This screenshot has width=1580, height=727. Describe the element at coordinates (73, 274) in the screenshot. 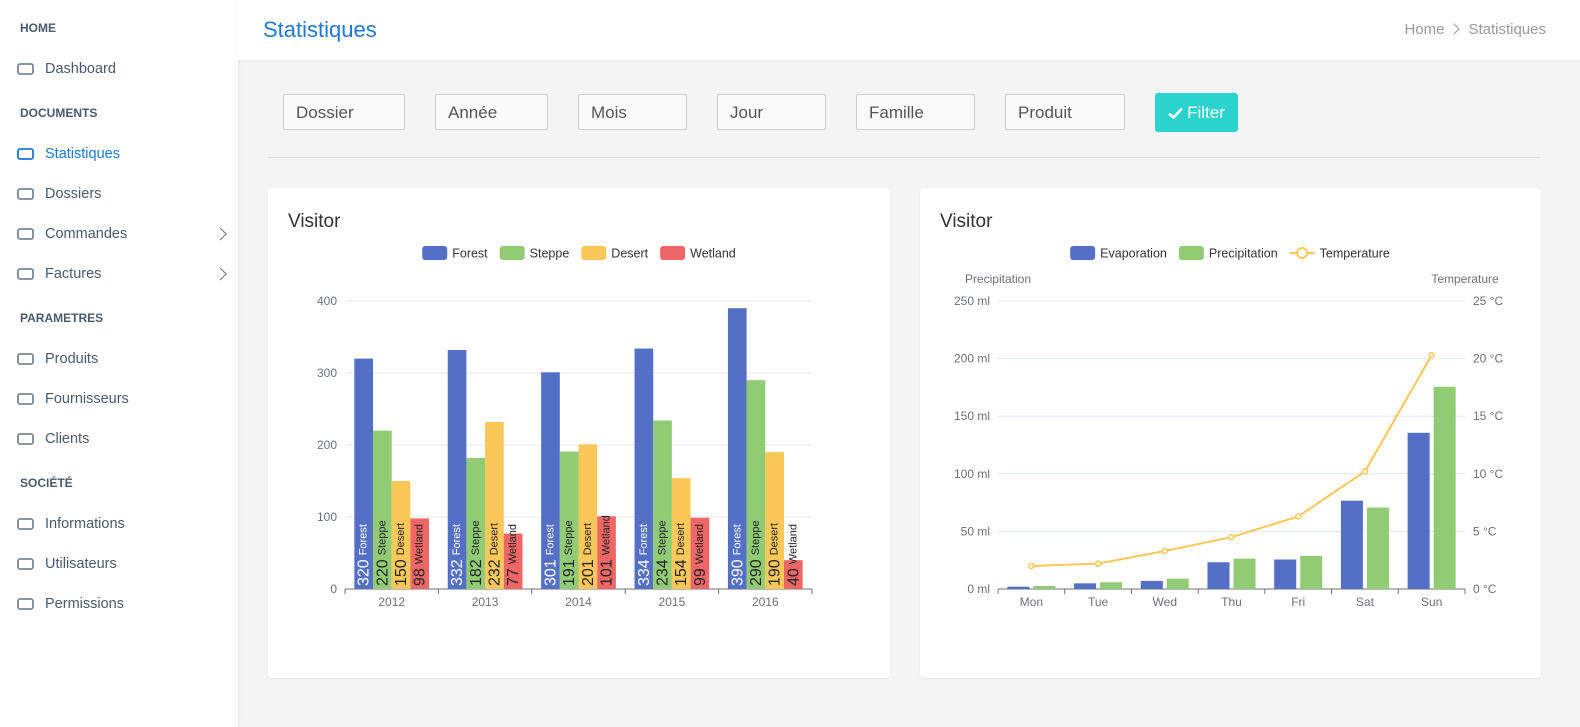

I see `sidebar-item-label: Factures` at that location.